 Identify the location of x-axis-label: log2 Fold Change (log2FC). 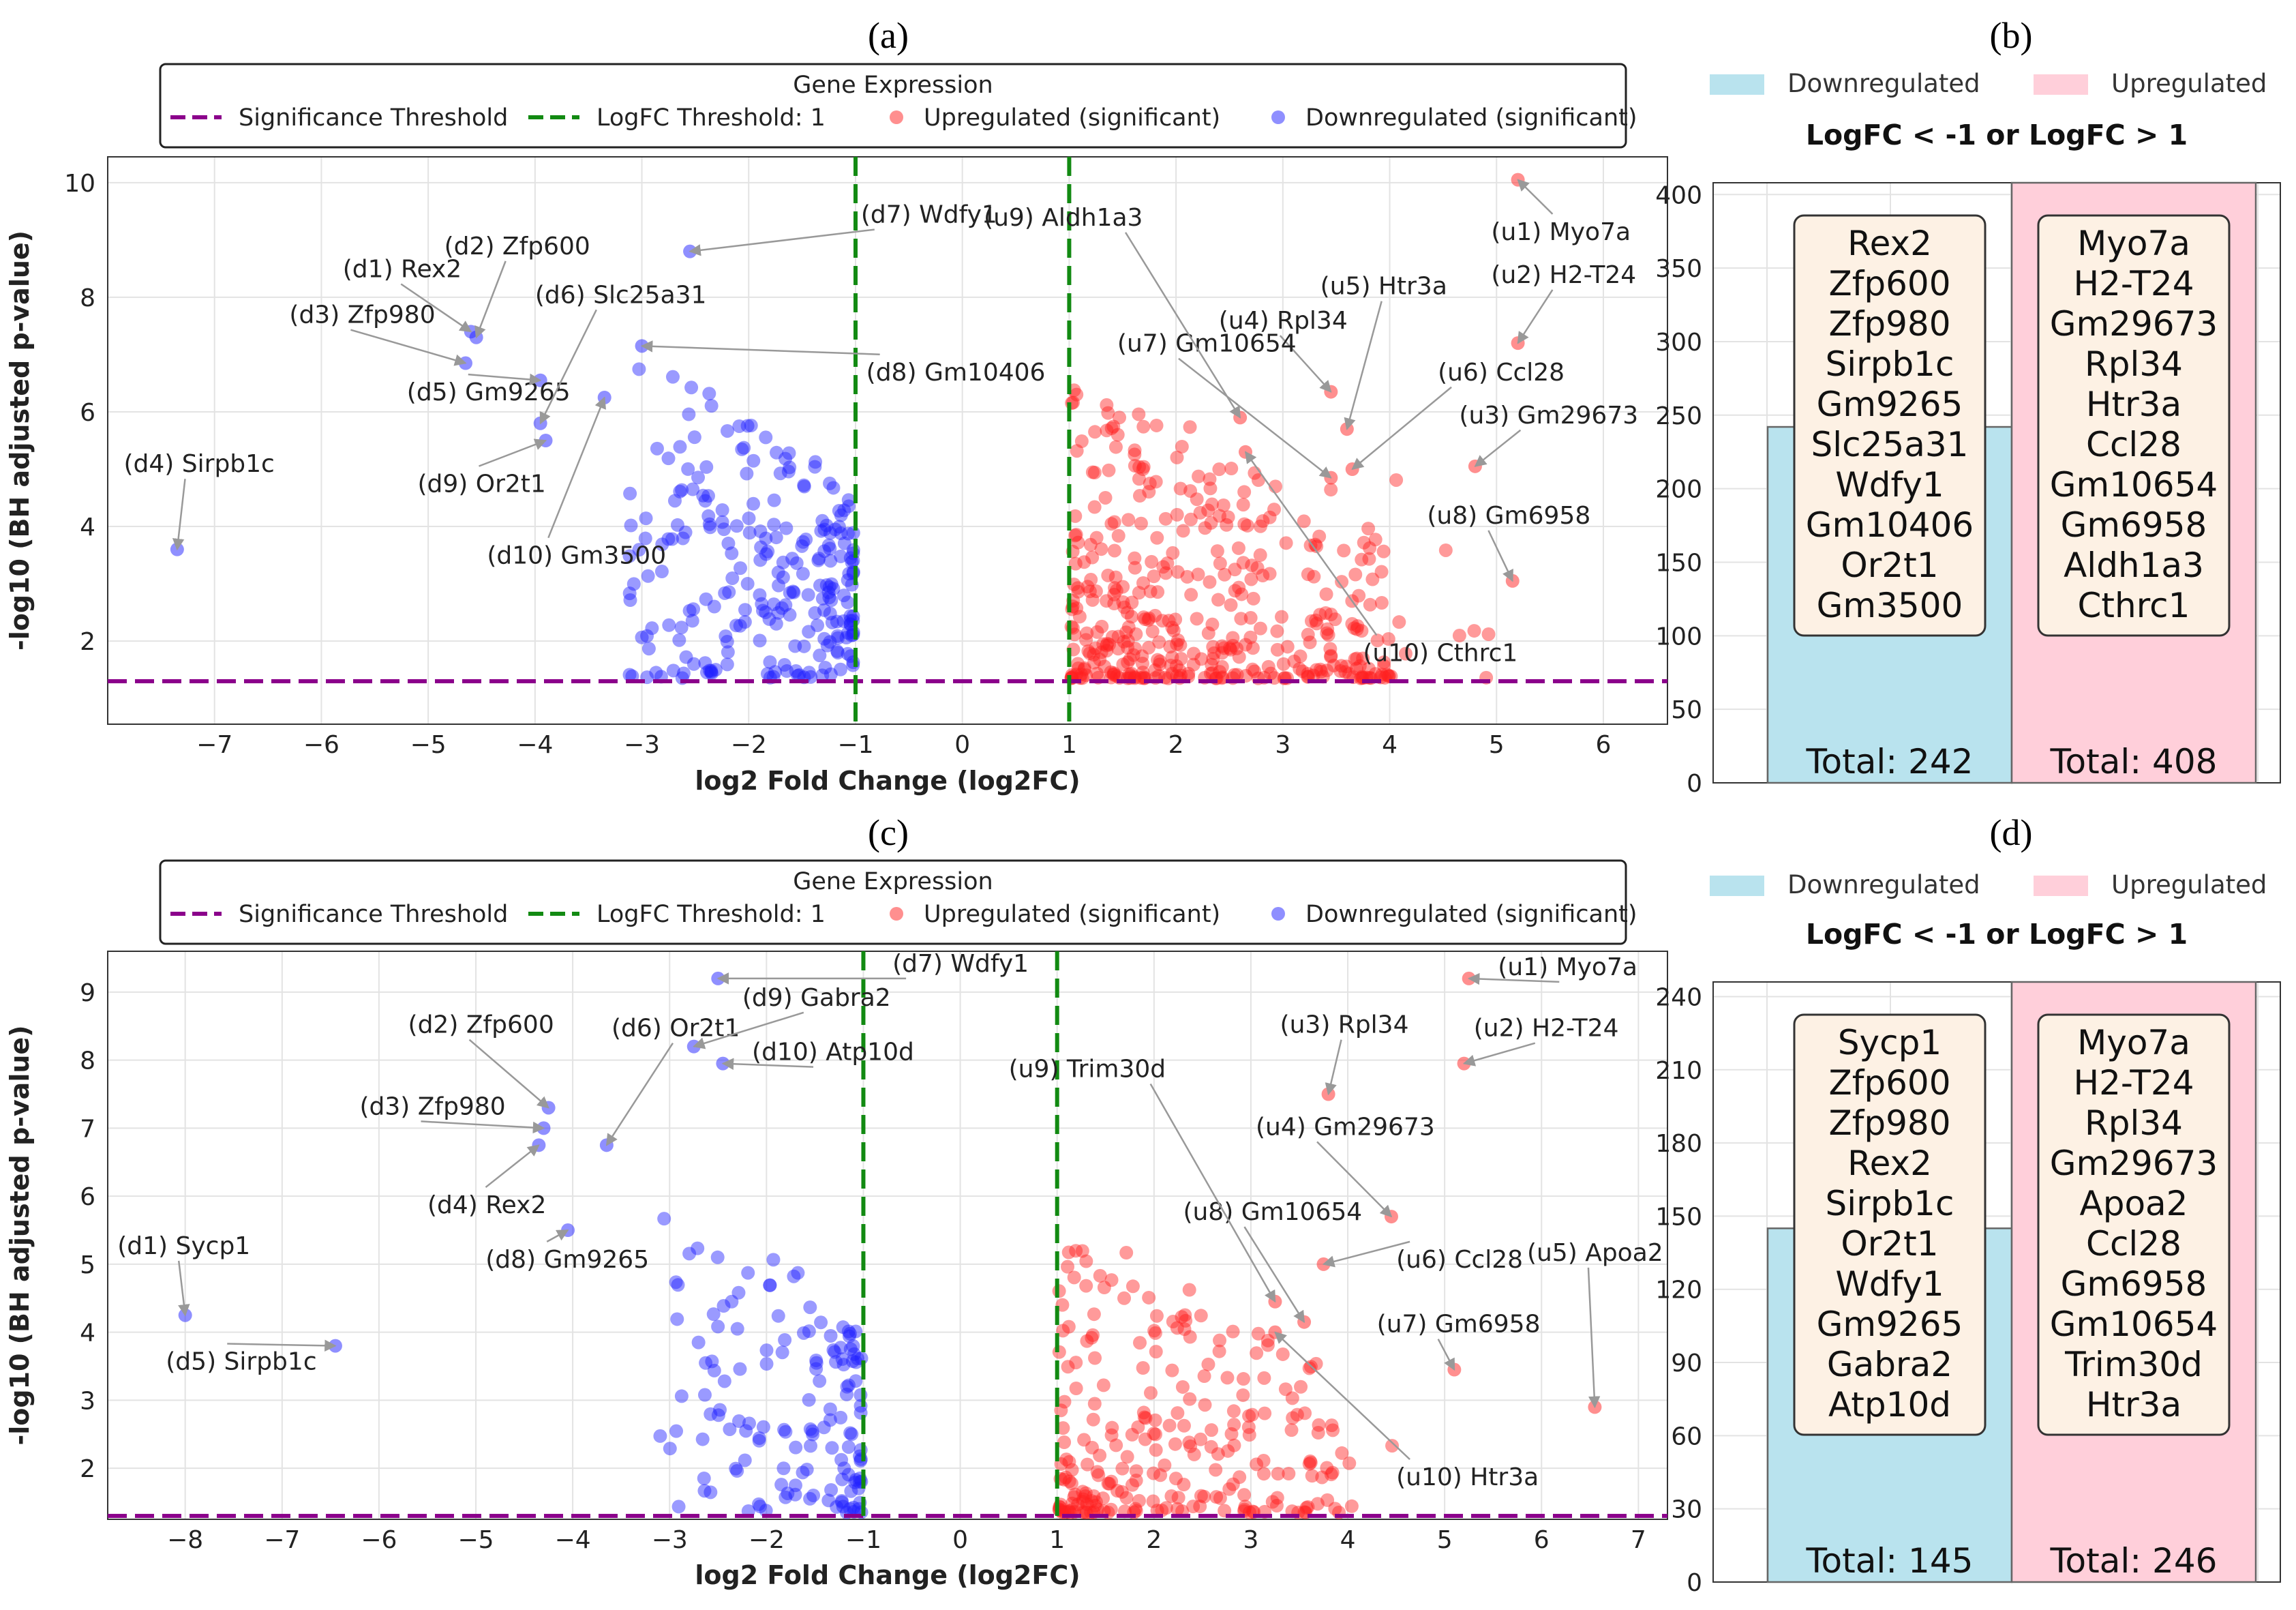
(887, 781).